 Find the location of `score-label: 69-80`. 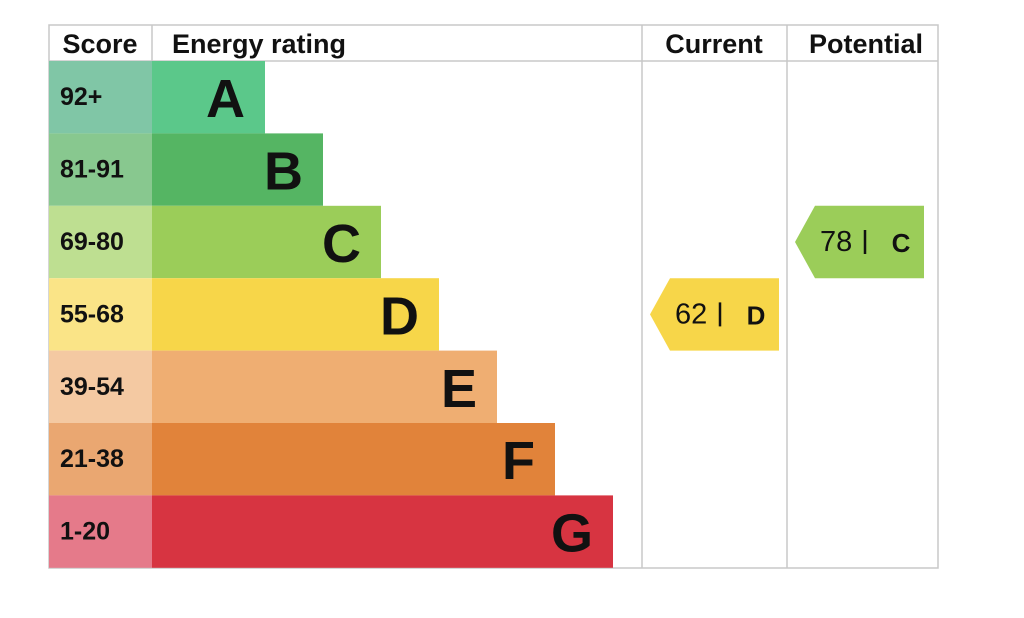

score-label: 69-80 is located at coordinates (92, 242).